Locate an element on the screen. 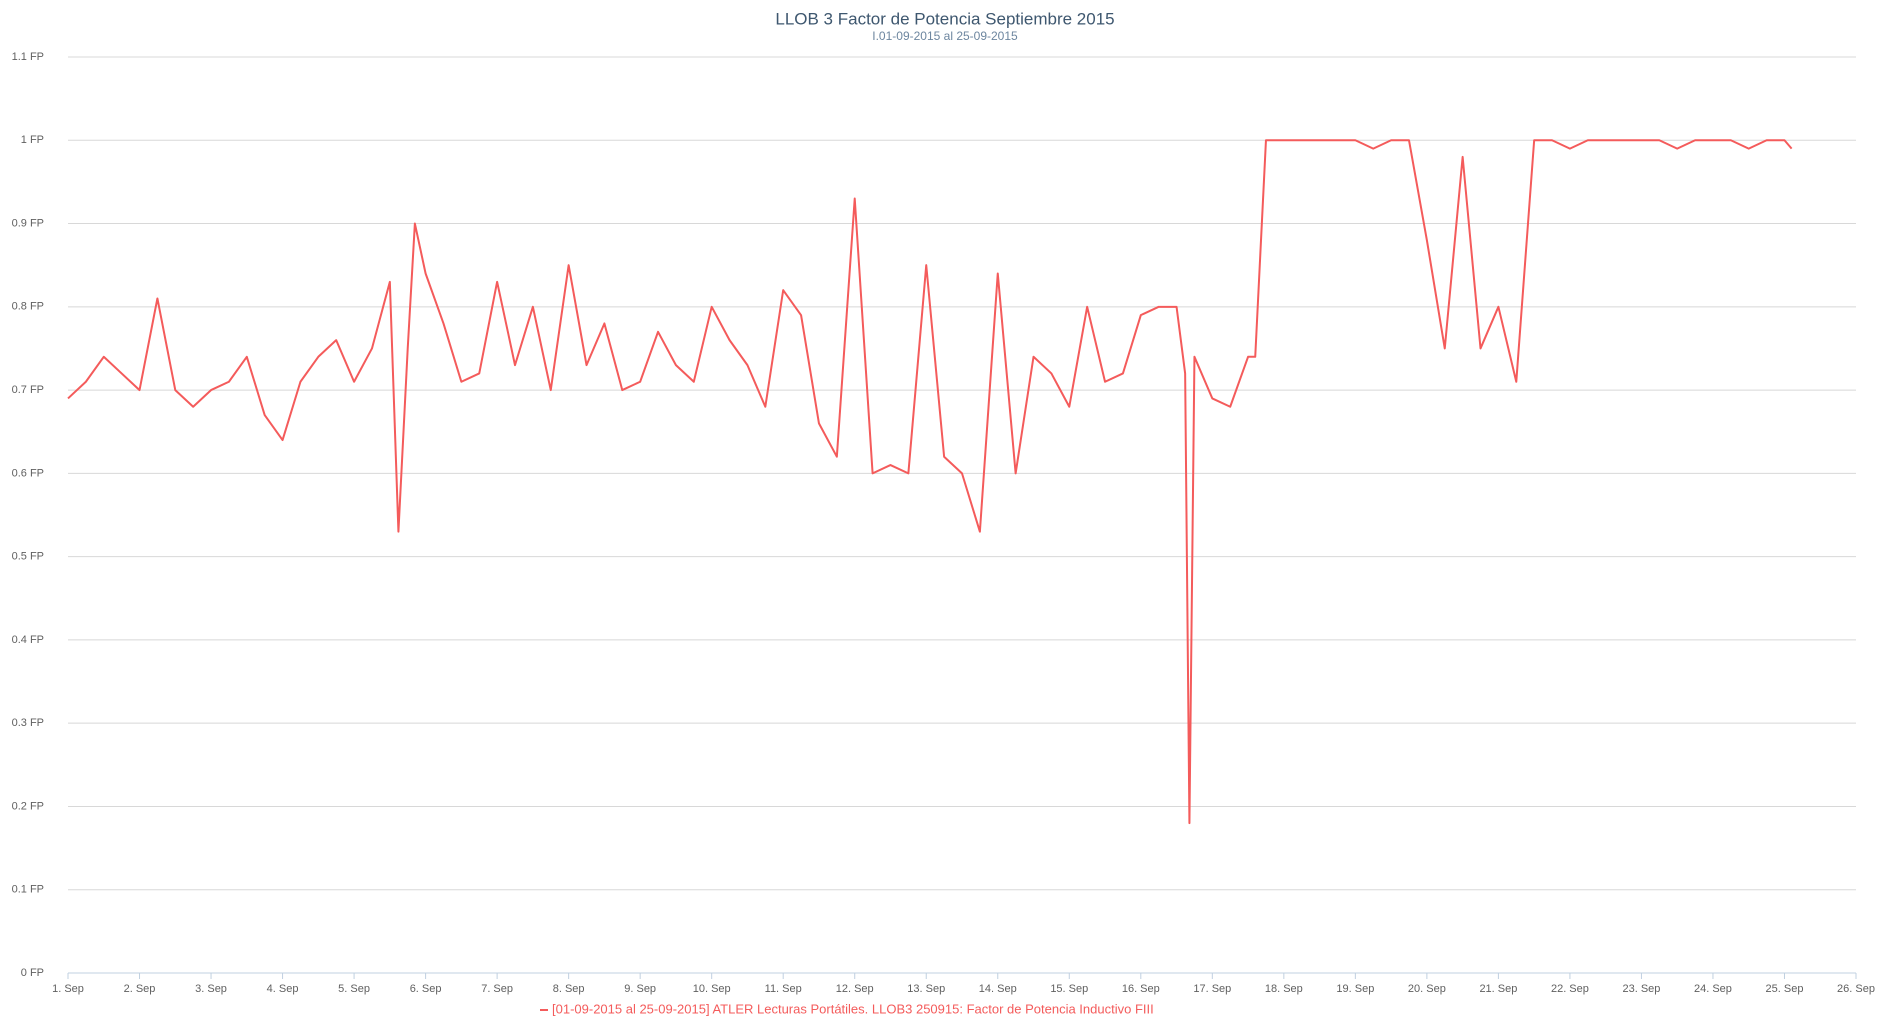 Image resolution: width=1890 pixels, height=1030 pixels. y-tick-label: 0.7 FP is located at coordinates (28, 390).